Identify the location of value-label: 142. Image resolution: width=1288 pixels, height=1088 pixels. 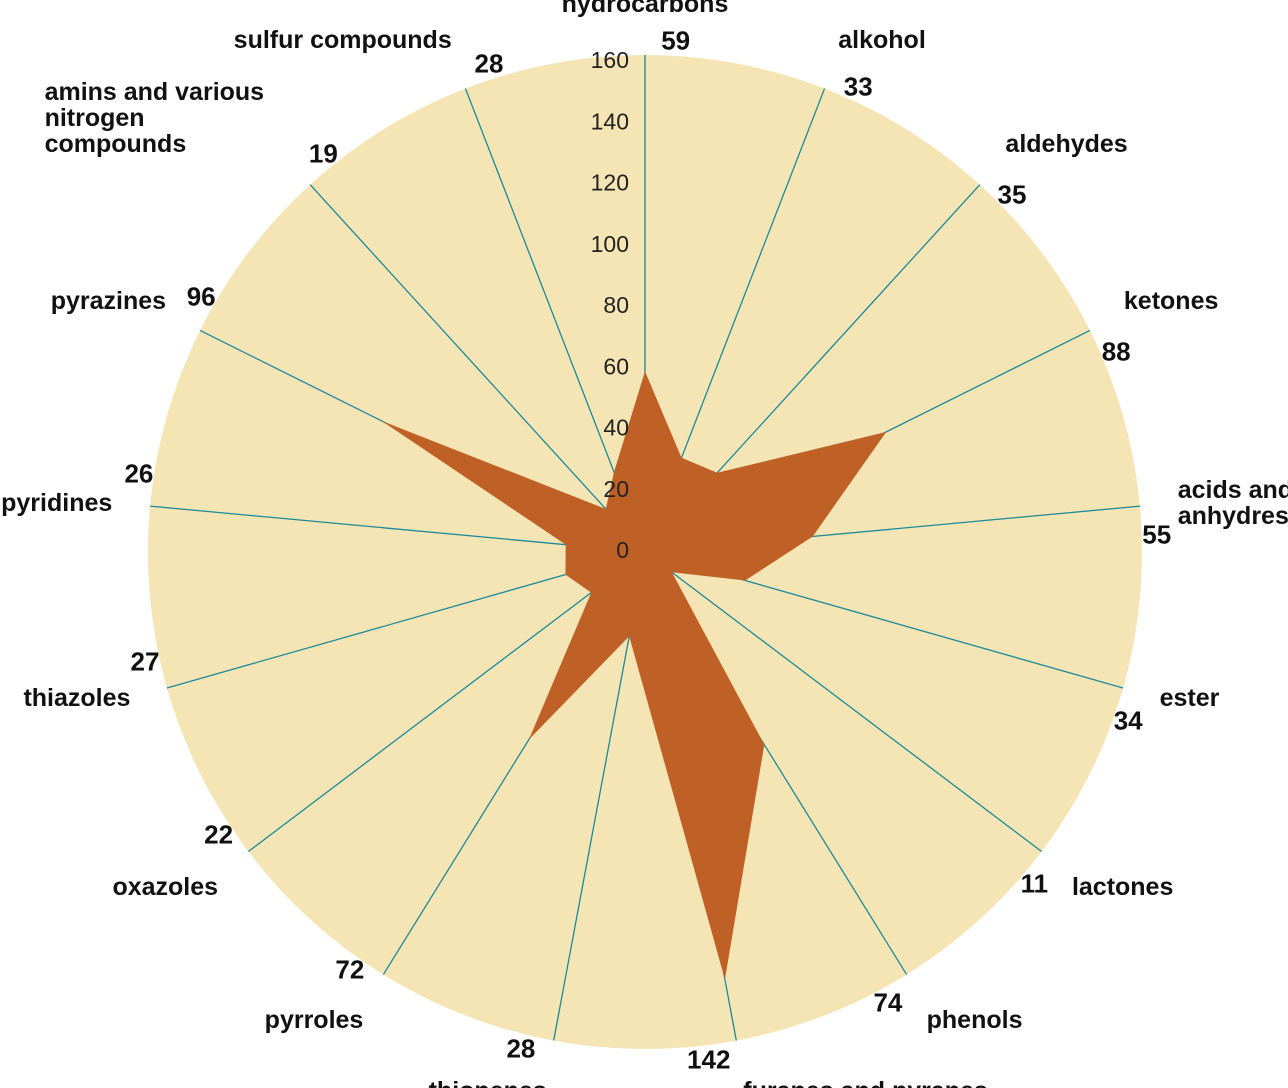
(709, 1059).